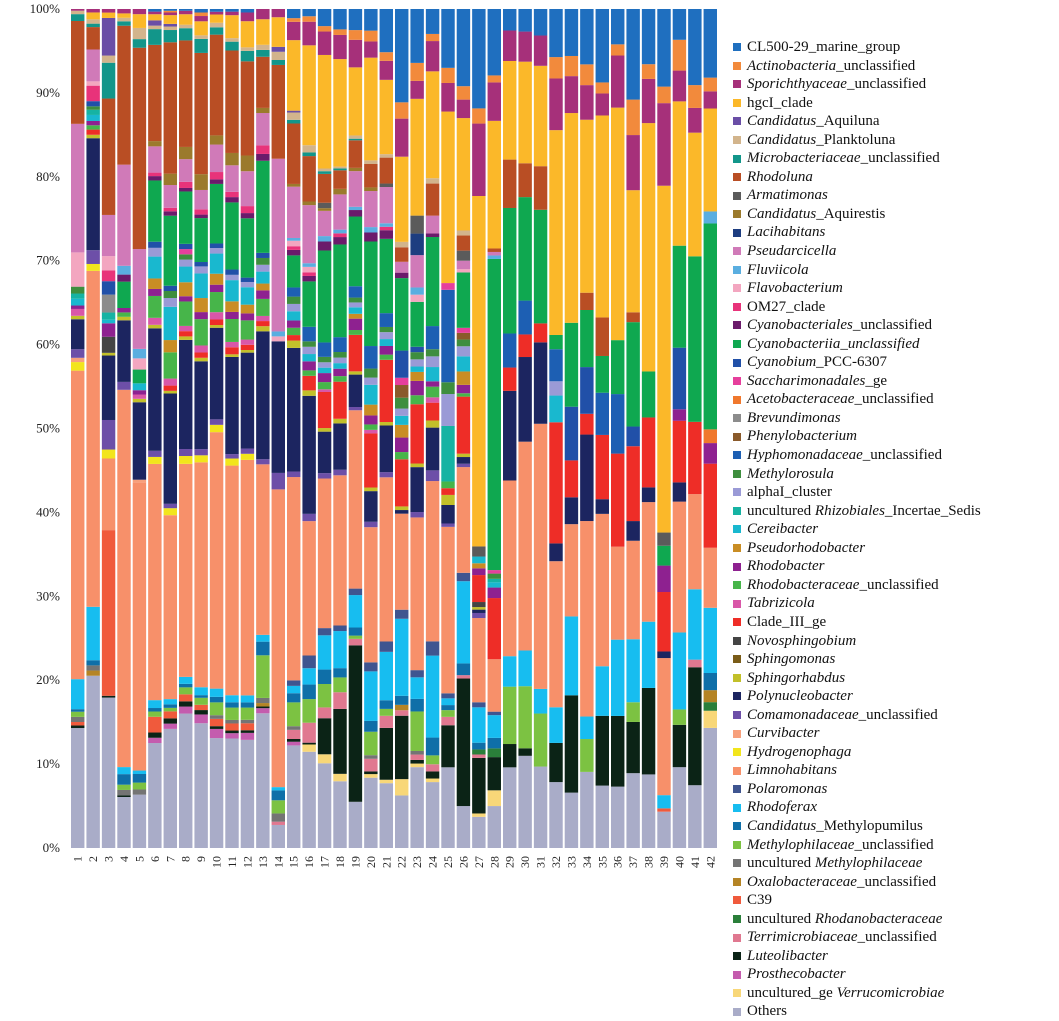  What do you see at coordinates (896, 399) in the screenshot?
I see `legend-item: Acetobacteraceae_unclassified` at bounding box center [896, 399].